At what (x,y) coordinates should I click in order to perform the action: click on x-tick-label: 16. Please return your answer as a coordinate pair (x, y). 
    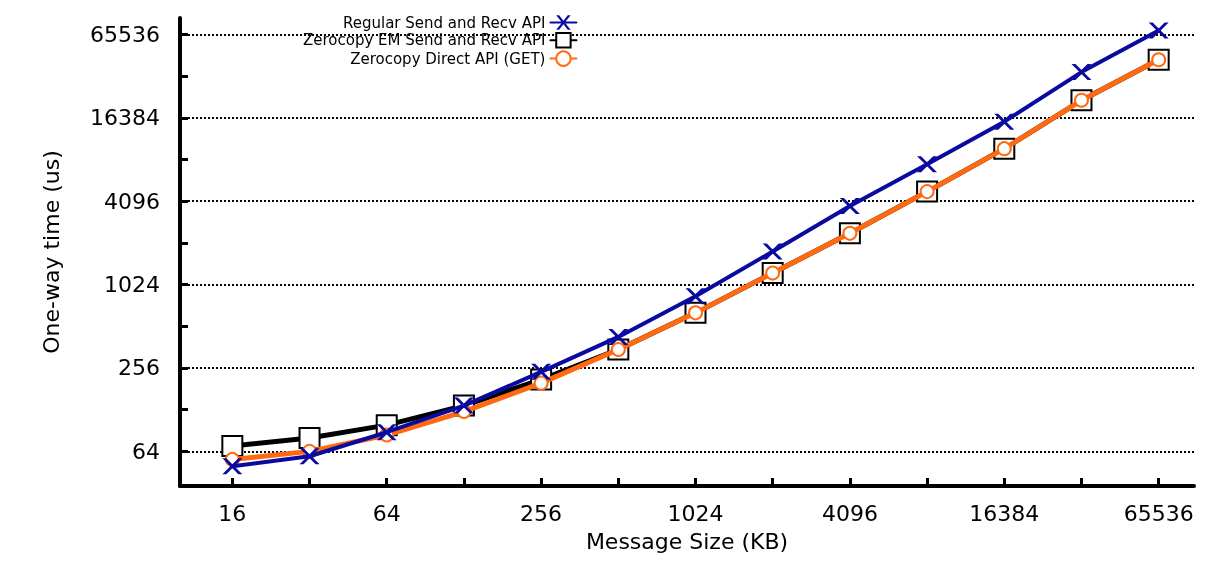
    Looking at the image, I should click on (232, 513).